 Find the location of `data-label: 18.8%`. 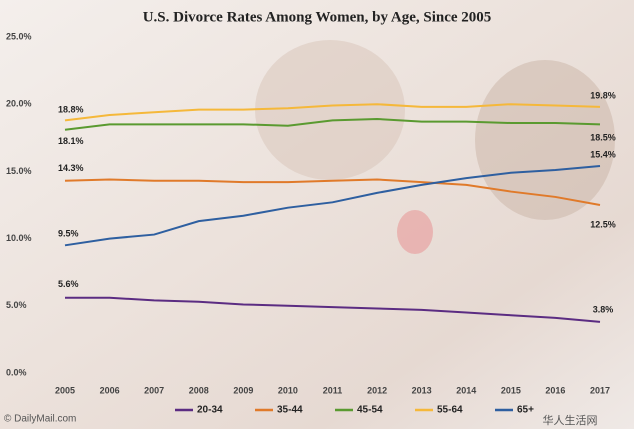

data-label: 18.8% is located at coordinates (71, 110).